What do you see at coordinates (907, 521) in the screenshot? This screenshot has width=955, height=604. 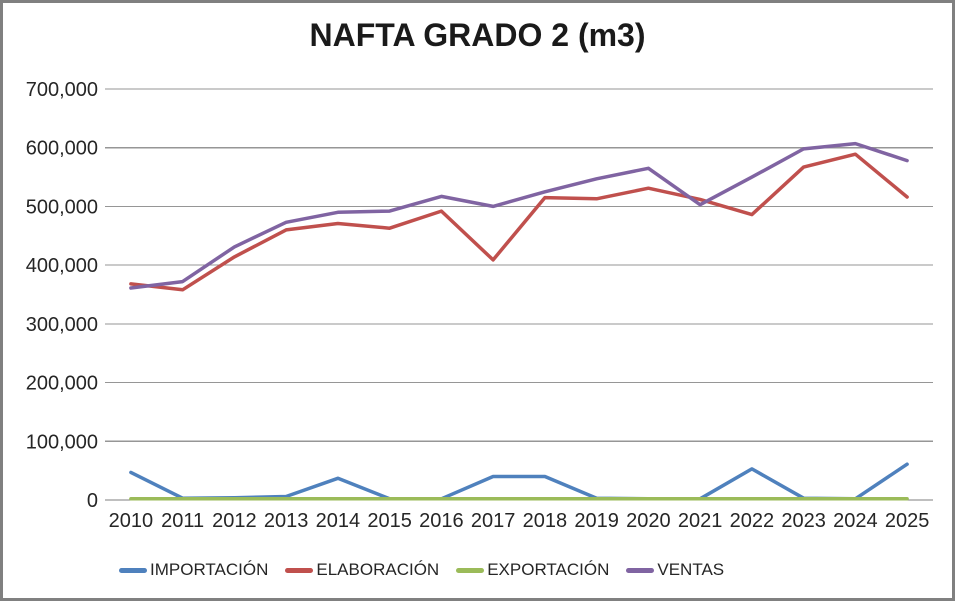 I see `x-axis-tick-label: 2025` at bounding box center [907, 521].